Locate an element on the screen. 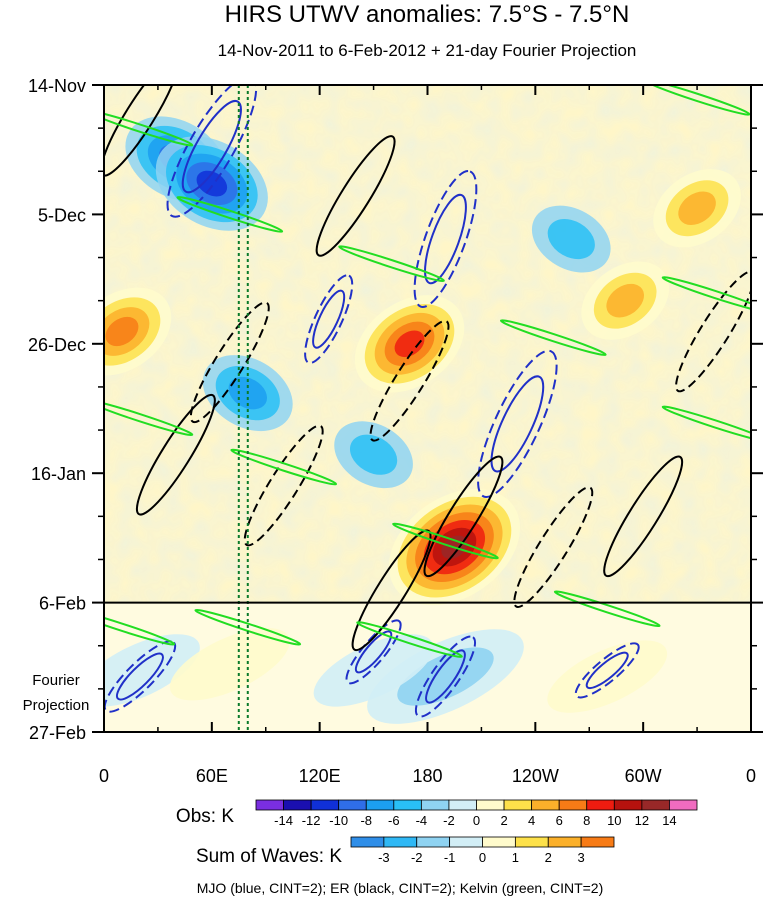 The image size is (771, 899). obs-colorbar: -14 -12 -10 -8 -6 -4 -2 0 2 4 6 8 10 12 14 is located at coordinates (476, 813).